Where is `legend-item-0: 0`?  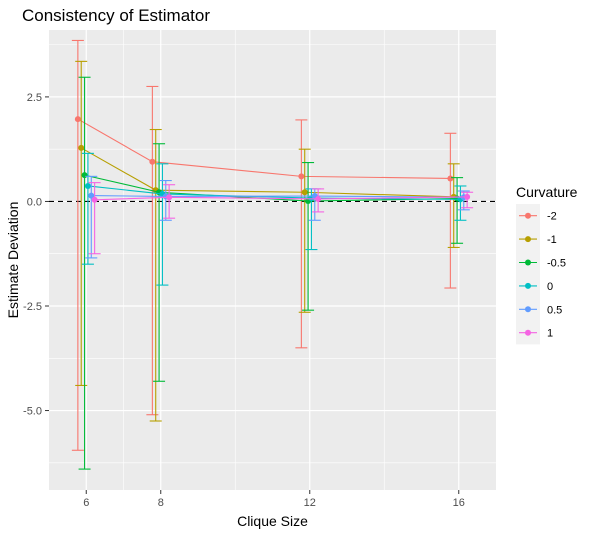
legend-item-0: 0 is located at coordinates (536, 287).